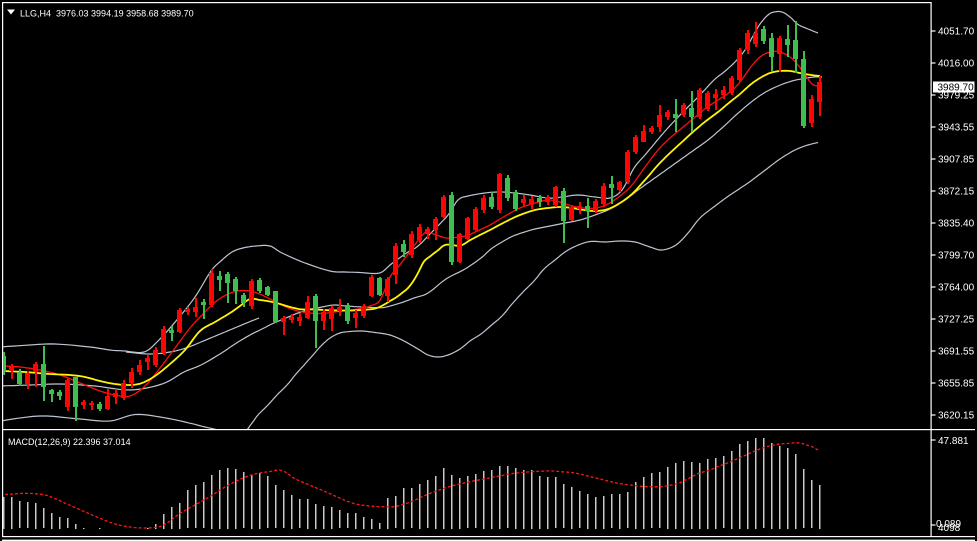 Image resolution: width=977 pixels, height=541 pixels. I want to click on svg-text: 4016.00, so click(956, 64).